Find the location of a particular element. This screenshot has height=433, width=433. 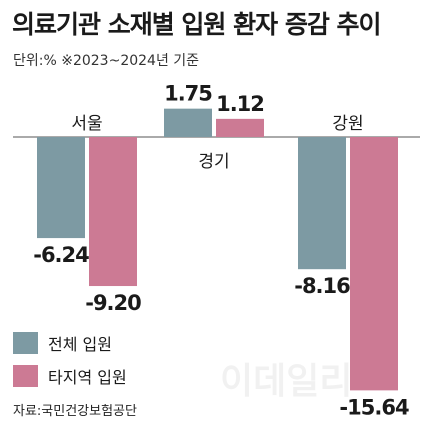

legend-item-total: 전체 입원 is located at coordinates (62, 343).